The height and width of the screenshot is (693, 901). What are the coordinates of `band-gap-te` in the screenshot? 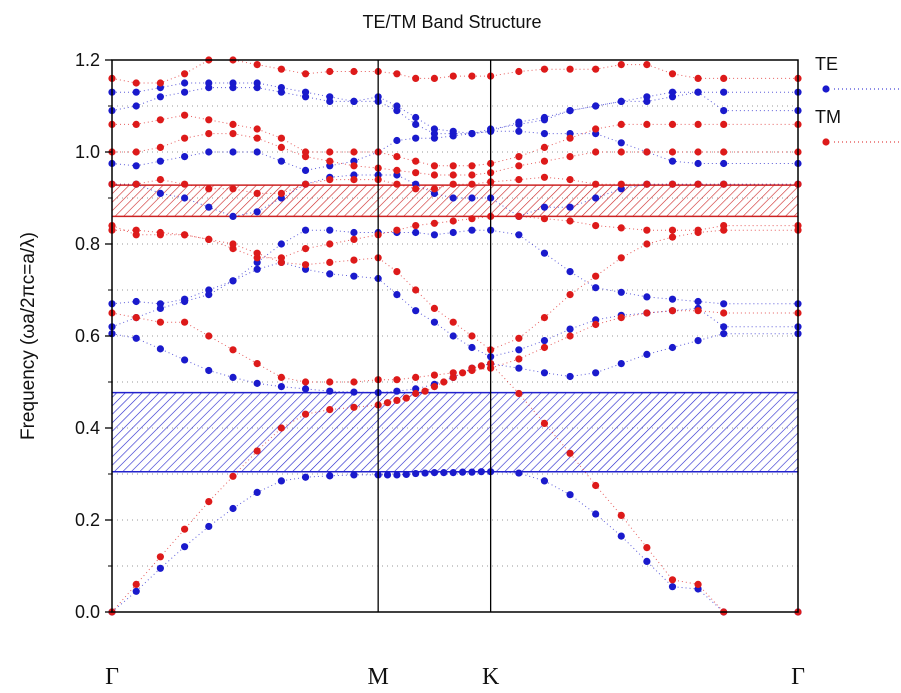 It's located at (455, 432).